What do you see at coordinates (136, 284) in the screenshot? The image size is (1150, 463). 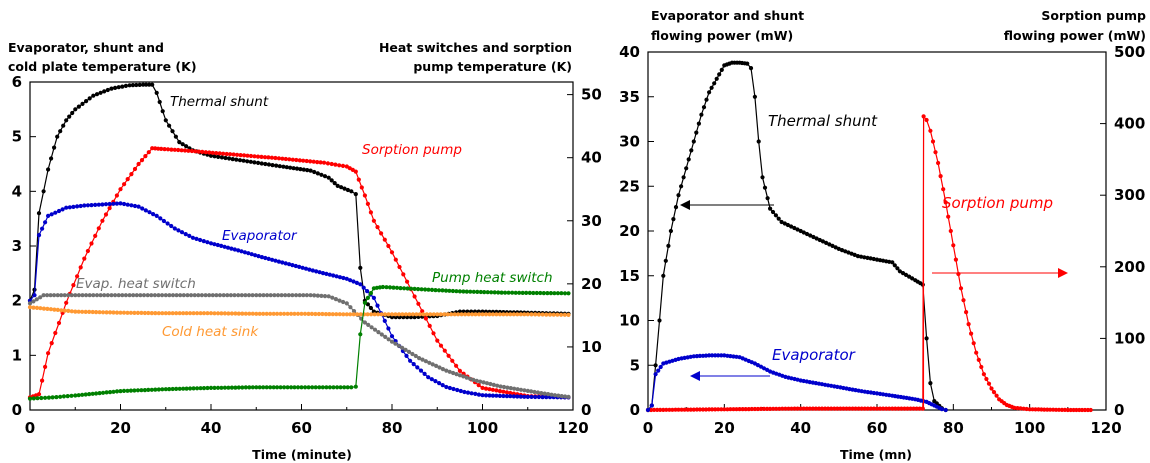 I see `annotation-evap-heat-switch: Evap. heat switch` at bounding box center [136, 284].